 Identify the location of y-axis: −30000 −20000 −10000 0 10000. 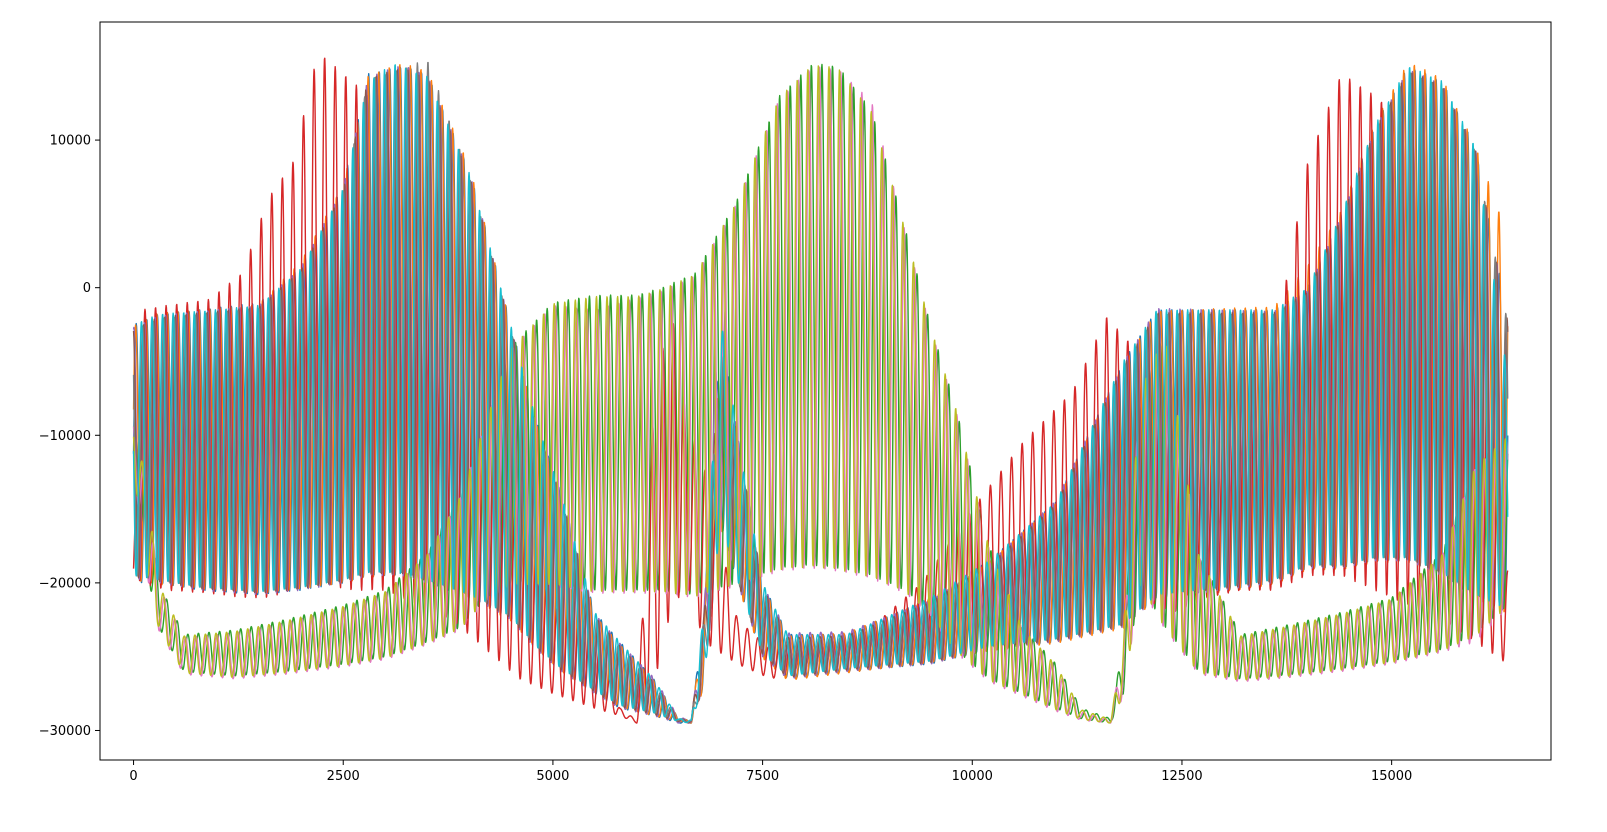
(69, 436).